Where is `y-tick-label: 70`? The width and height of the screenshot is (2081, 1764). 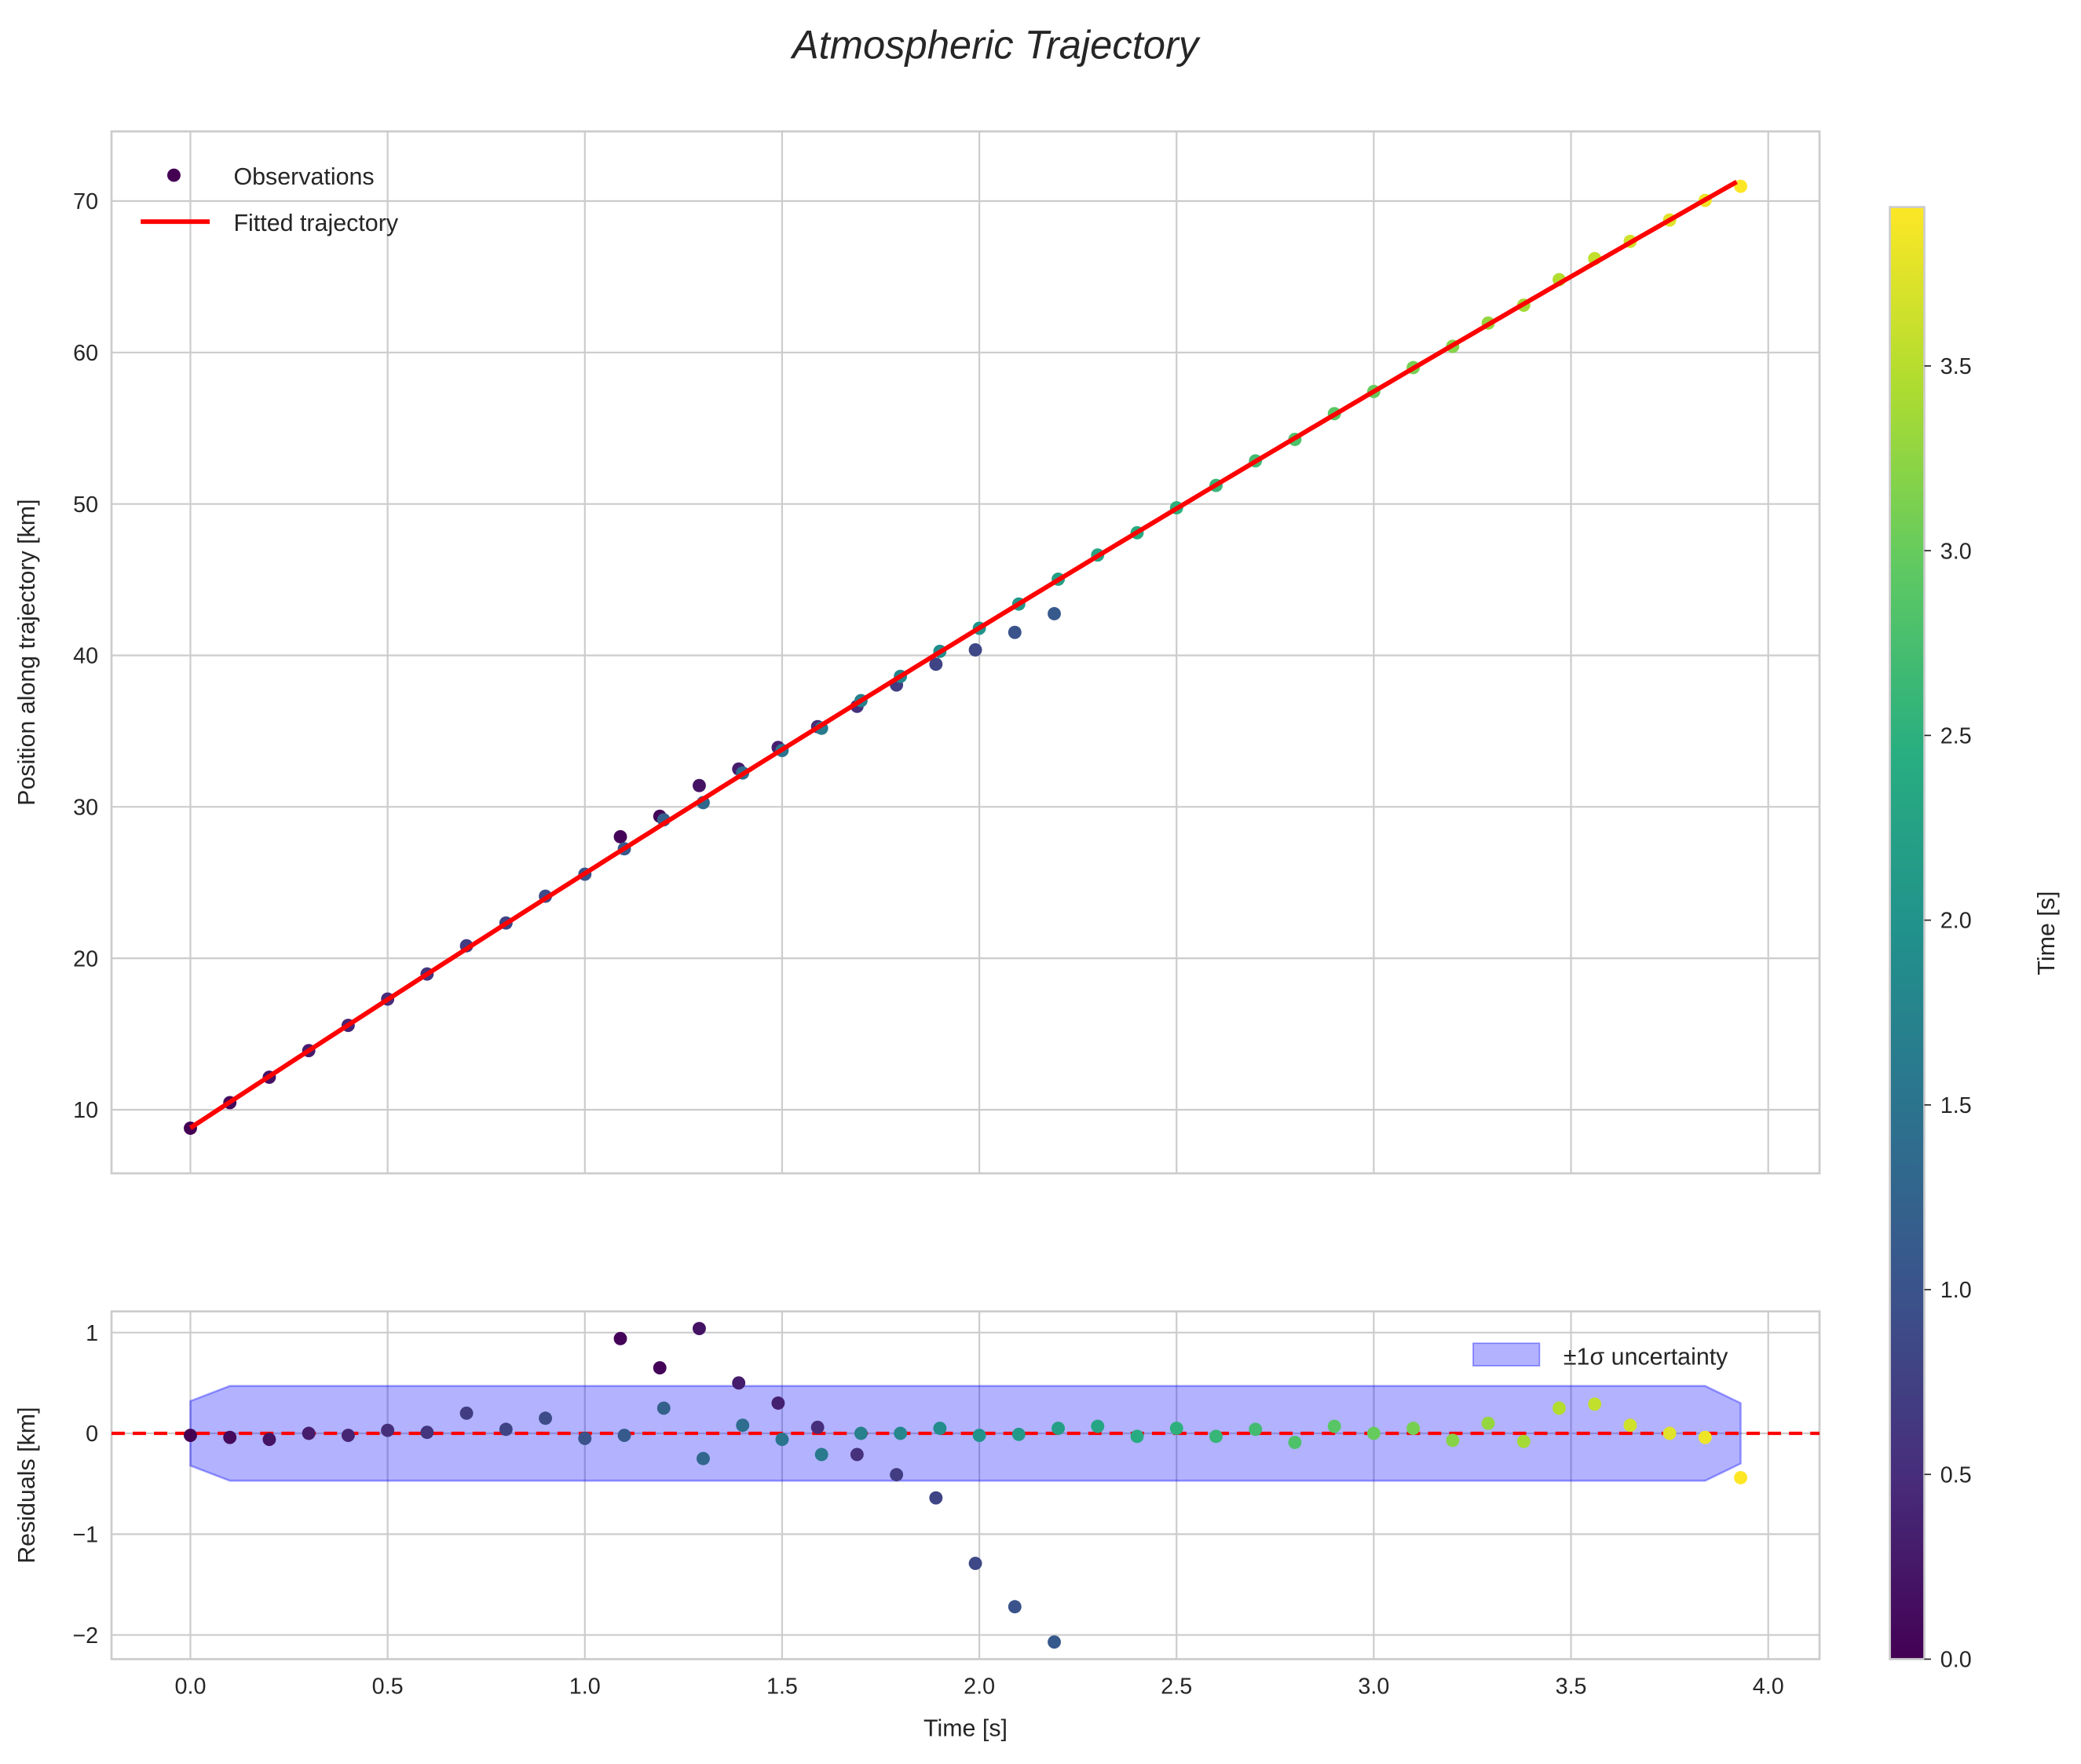
y-tick-label: 70 is located at coordinates (85, 201).